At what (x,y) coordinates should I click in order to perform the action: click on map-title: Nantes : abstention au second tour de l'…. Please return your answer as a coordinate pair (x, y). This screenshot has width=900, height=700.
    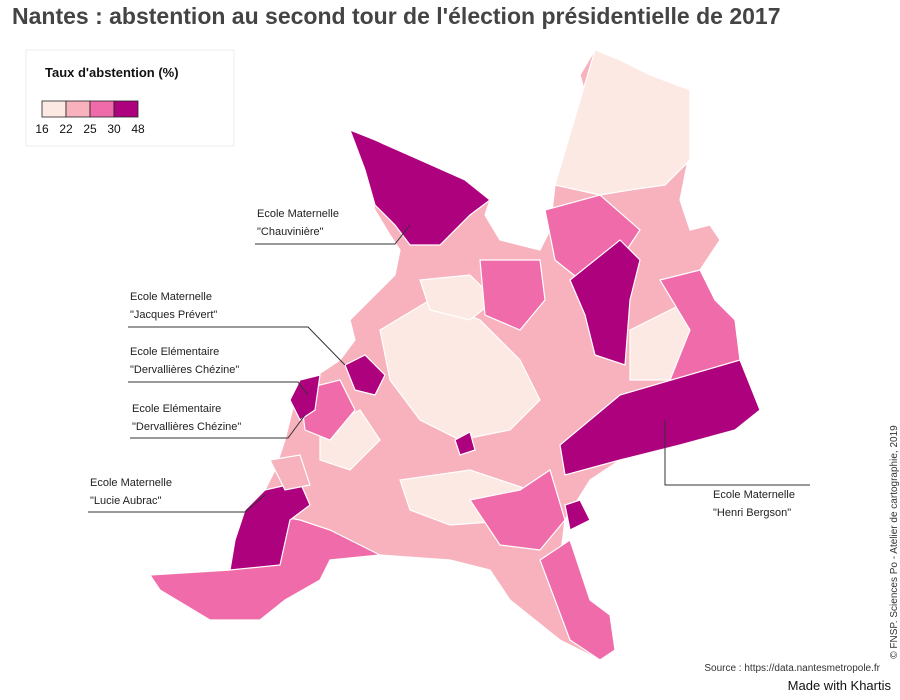
    Looking at the image, I should click on (396, 16).